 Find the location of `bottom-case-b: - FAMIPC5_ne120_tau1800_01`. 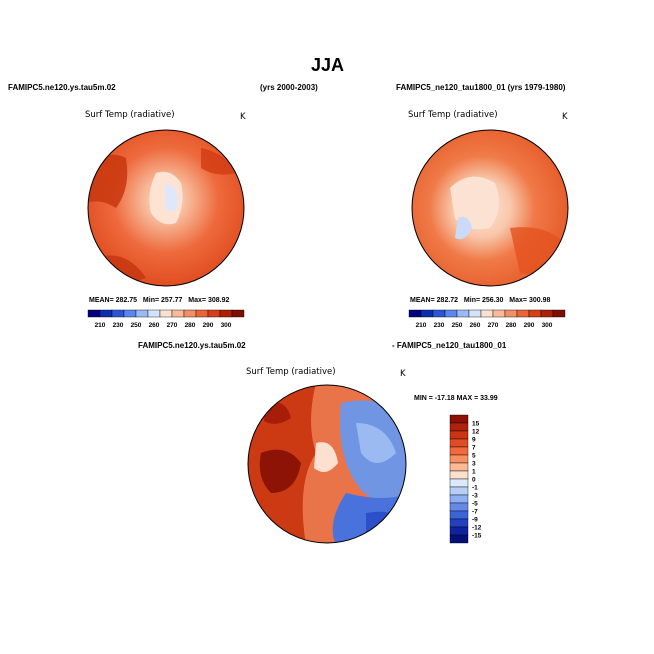

bottom-case-b: - FAMIPC5_ne120_tau1800_01 is located at coordinates (449, 345).